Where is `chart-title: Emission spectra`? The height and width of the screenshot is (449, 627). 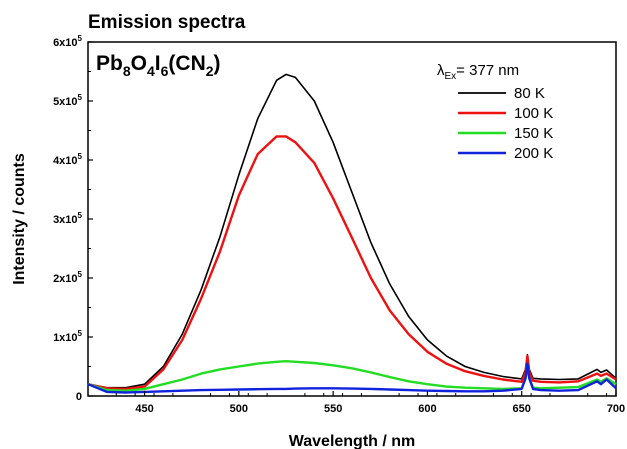
chart-title: Emission spectra is located at coordinates (167, 22).